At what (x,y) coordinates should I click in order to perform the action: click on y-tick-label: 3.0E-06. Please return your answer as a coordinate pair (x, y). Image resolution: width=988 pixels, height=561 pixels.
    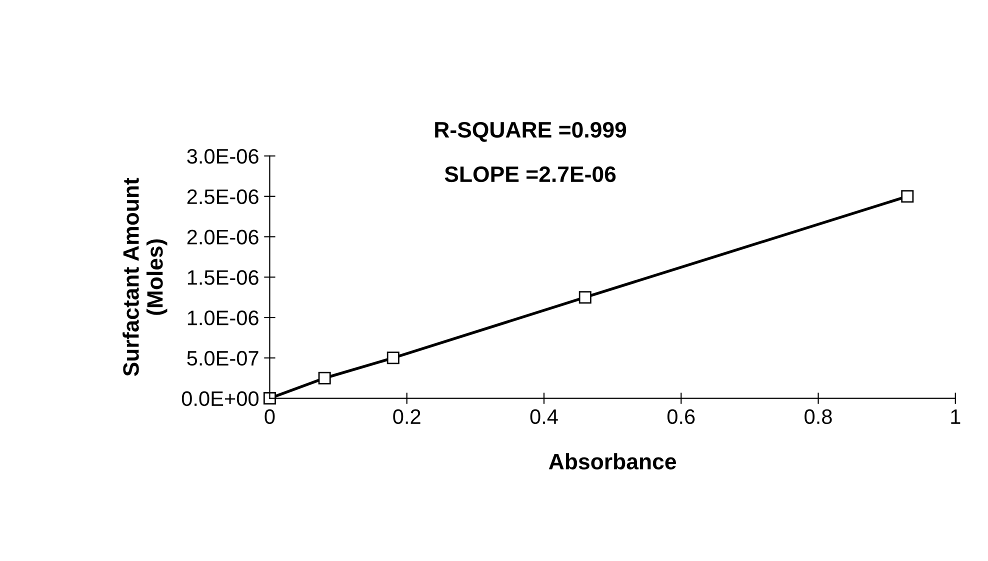
    Looking at the image, I should click on (222, 156).